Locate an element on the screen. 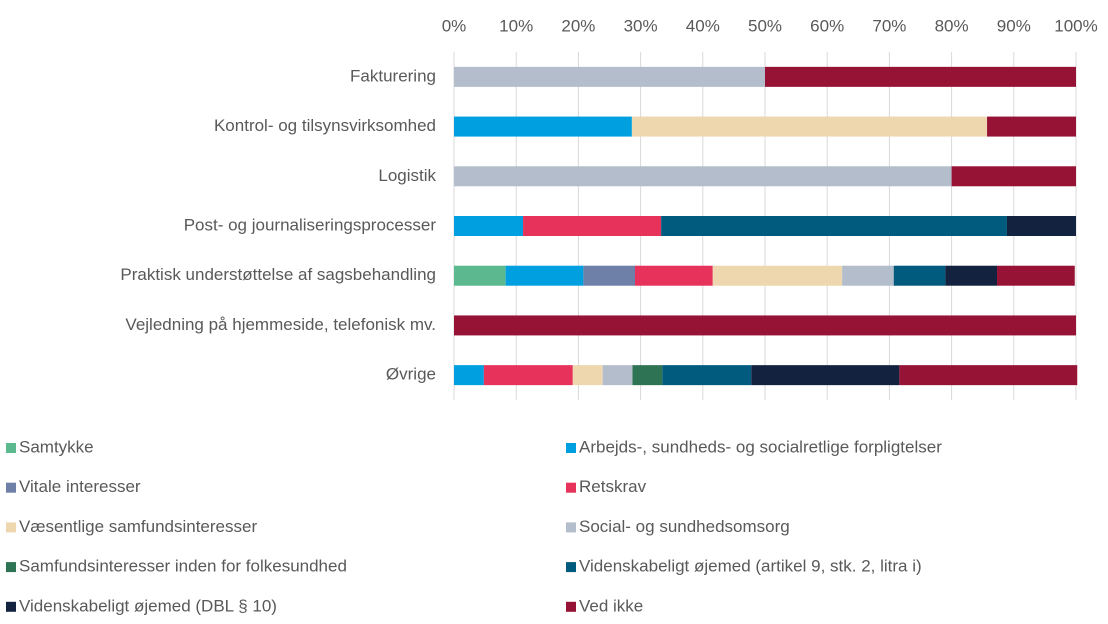 This screenshot has width=1108, height=624. x-tick-label: 70% is located at coordinates (889, 25).